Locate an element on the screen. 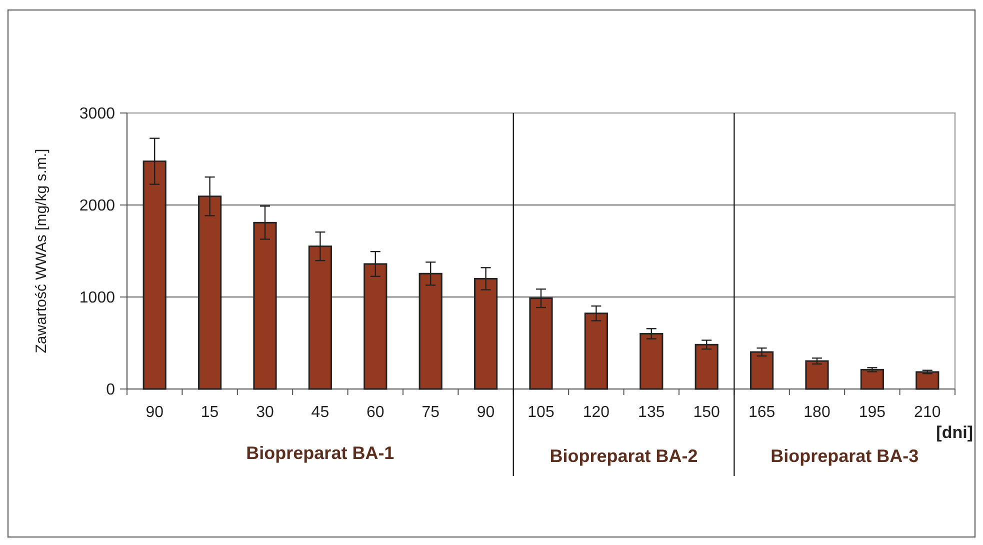 The height and width of the screenshot is (545, 983). x-tick-label: 75 is located at coordinates (431, 412).